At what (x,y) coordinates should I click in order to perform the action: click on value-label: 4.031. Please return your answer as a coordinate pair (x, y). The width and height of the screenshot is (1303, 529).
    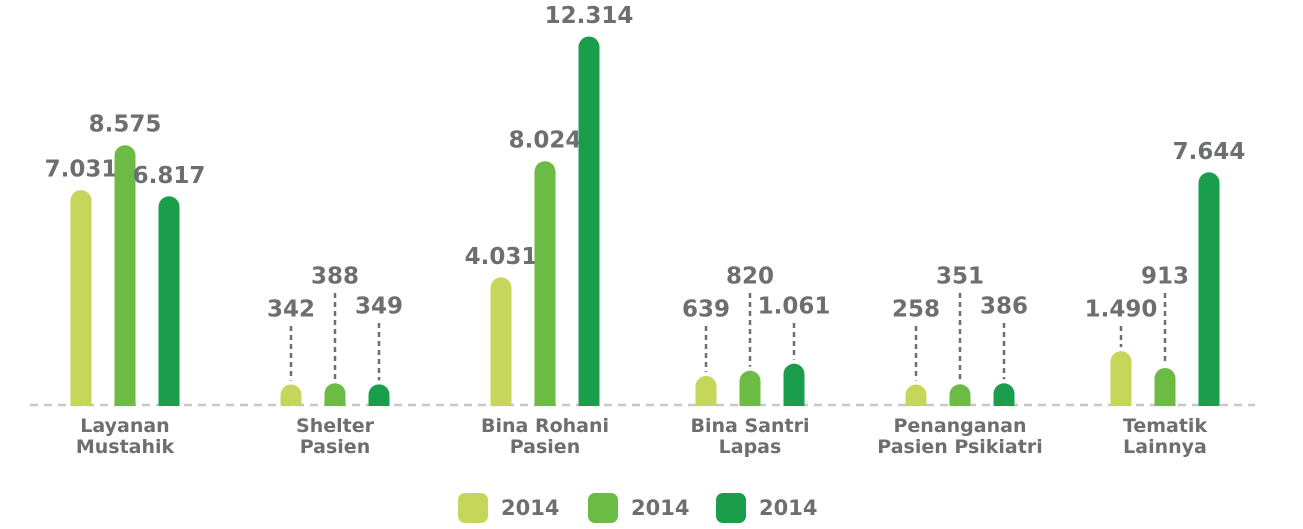
    Looking at the image, I should click on (501, 257).